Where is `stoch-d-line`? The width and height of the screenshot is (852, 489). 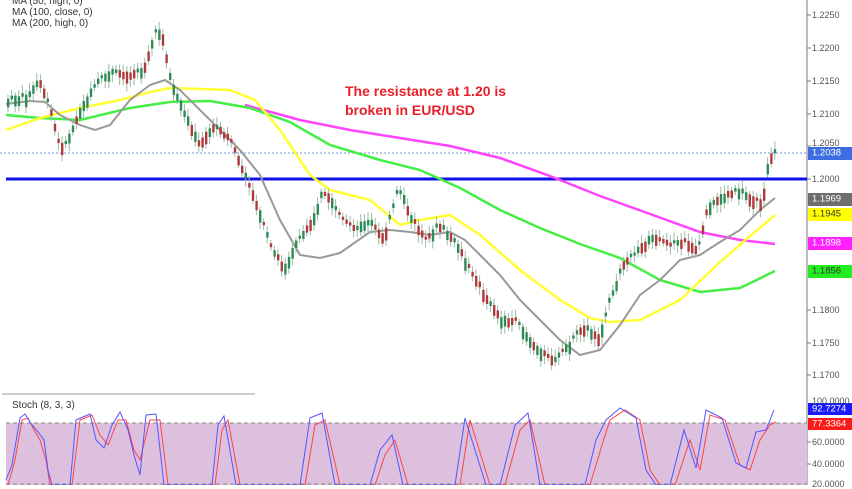 stoch-d-line is located at coordinates (392, 447).